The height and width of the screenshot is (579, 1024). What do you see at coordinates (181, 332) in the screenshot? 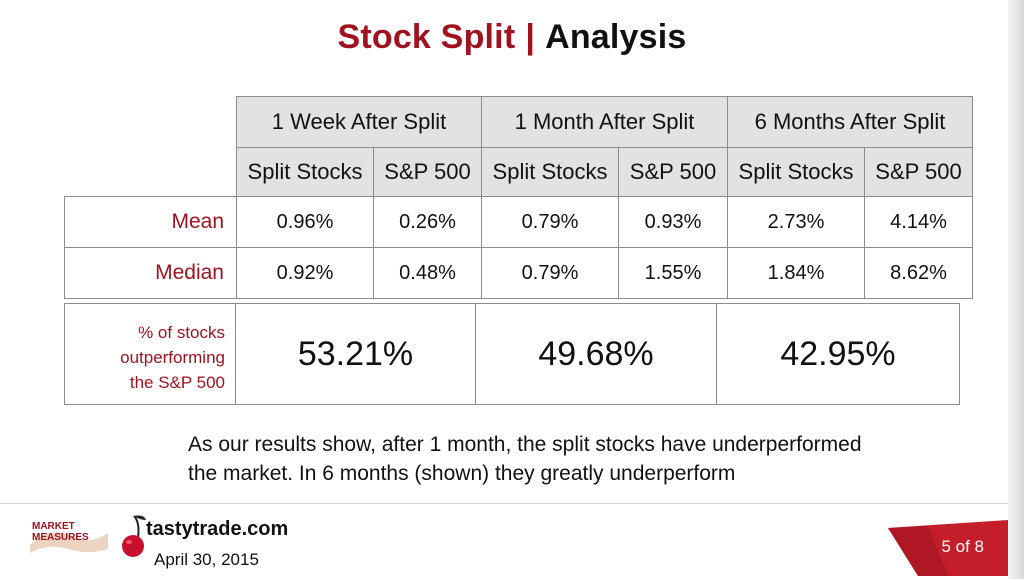
I see `outperforming-label-line: % of stocks` at bounding box center [181, 332].